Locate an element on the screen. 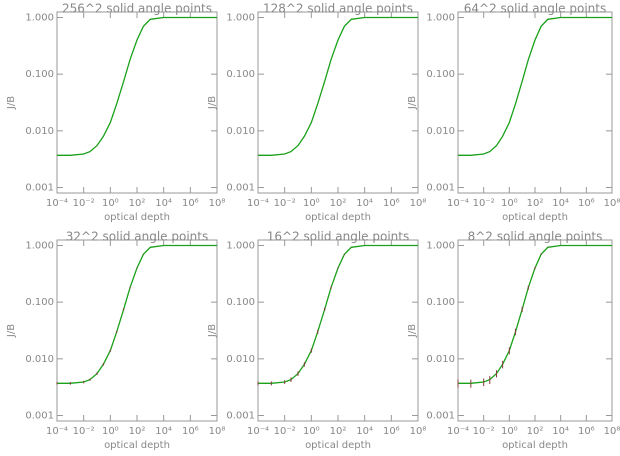  panel-title: 128^2 solid angle points is located at coordinates (338, 9).